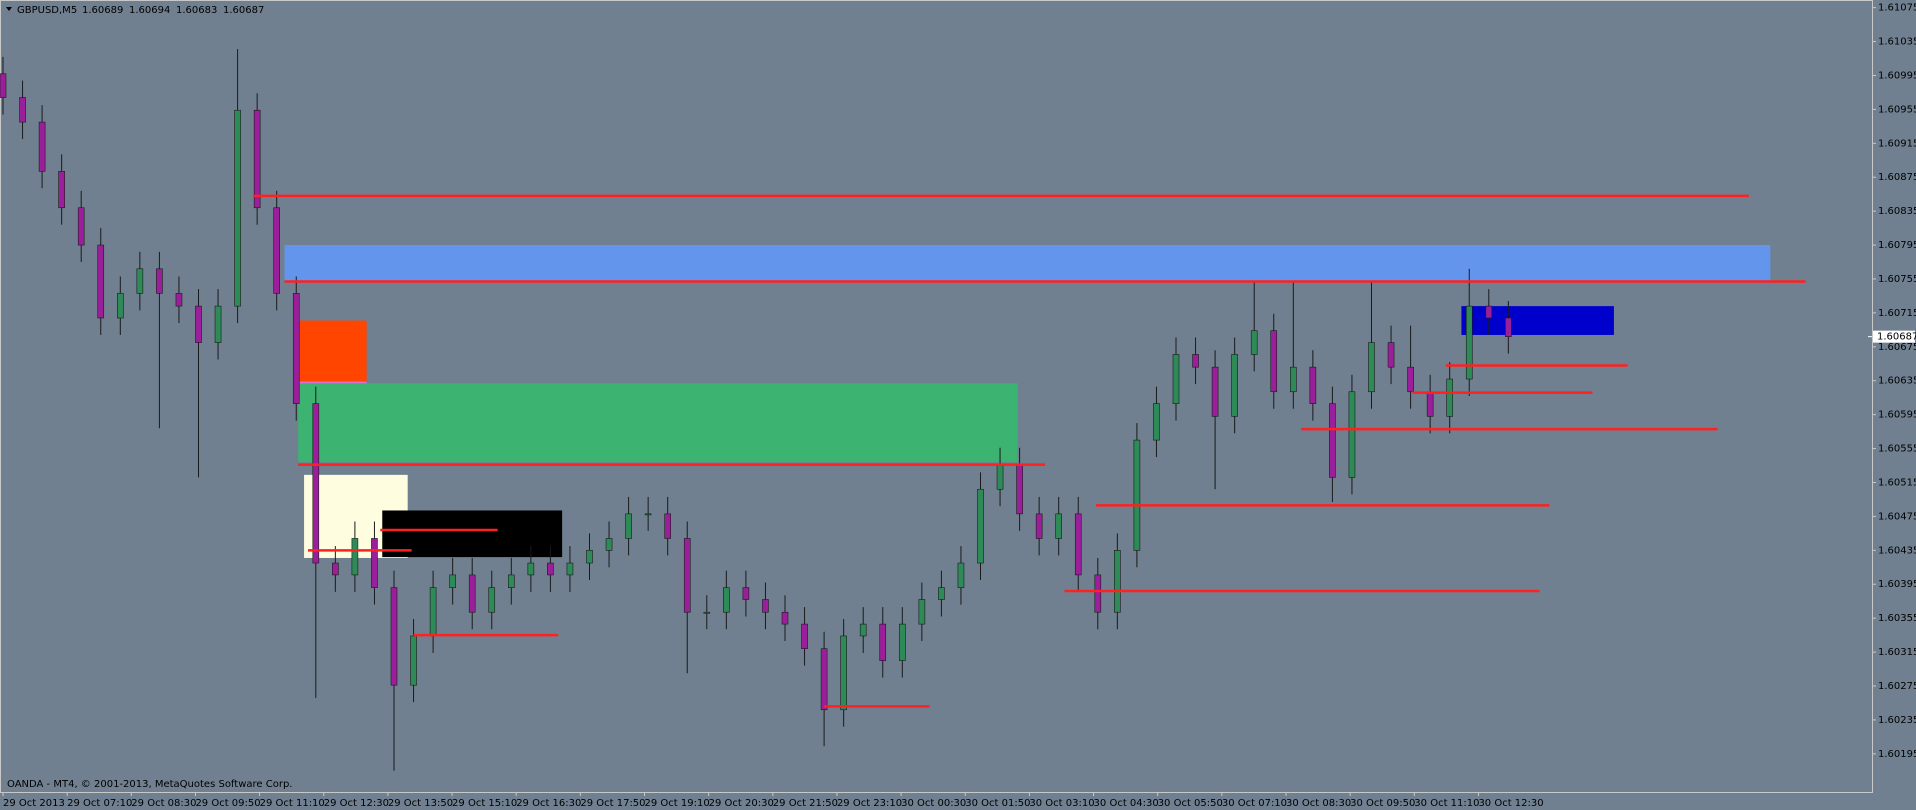  I want to click on x-tick-label: 29 Oct 07:10, so click(99, 803).